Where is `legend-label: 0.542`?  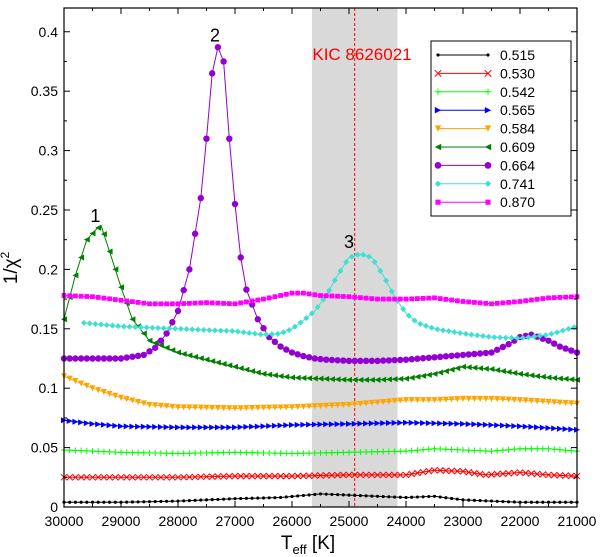 legend-label: 0.542 is located at coordinates (517, 92).